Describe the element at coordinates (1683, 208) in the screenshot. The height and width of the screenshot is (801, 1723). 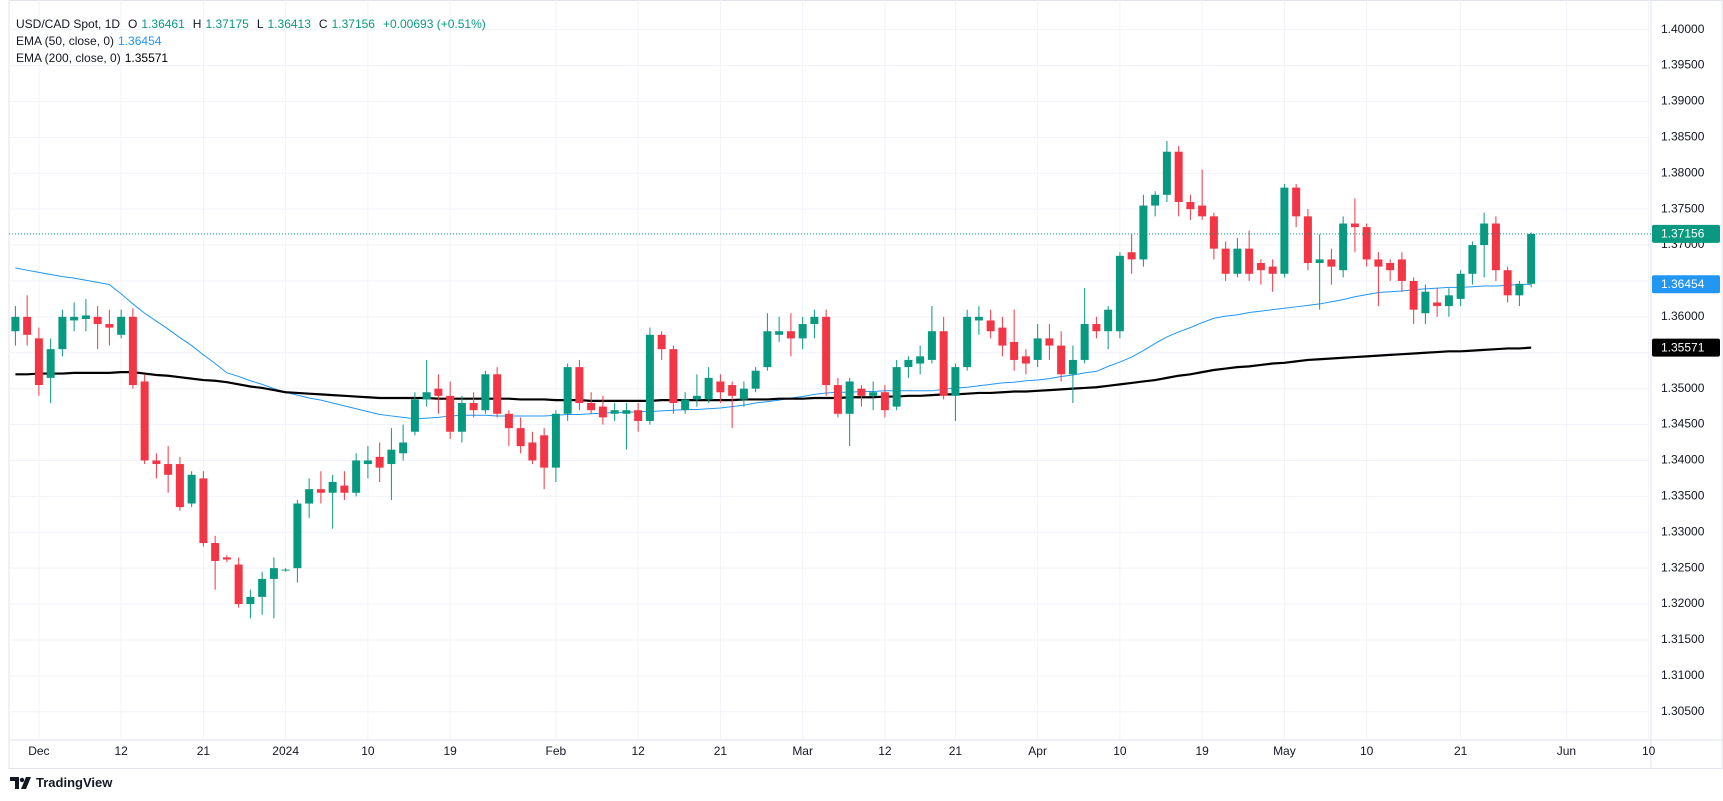
I see `y-tick-label: 1.37500` at that location.